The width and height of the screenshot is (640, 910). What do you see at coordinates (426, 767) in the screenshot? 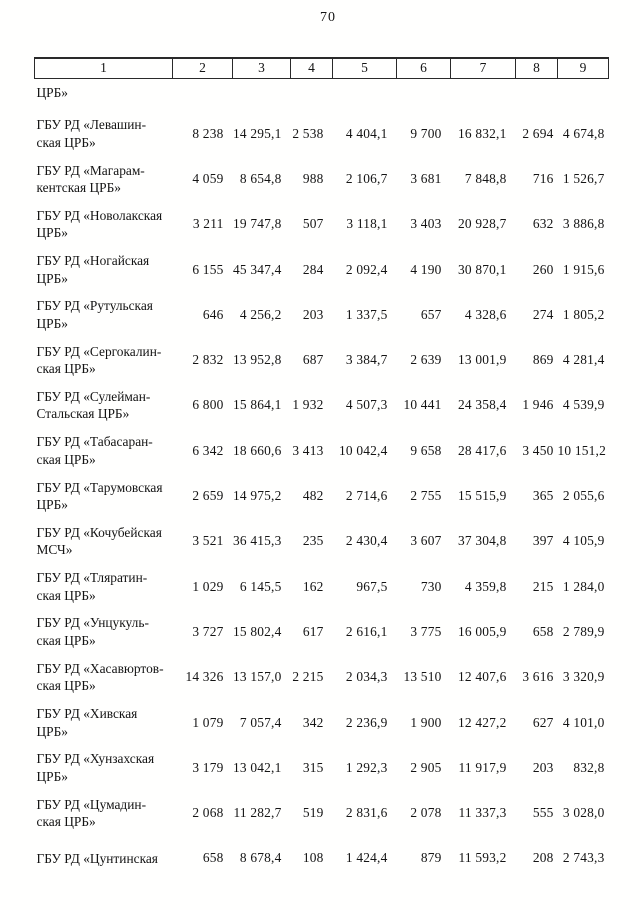
I see `value-cell: 2 905` at bounding box center [426, 767].